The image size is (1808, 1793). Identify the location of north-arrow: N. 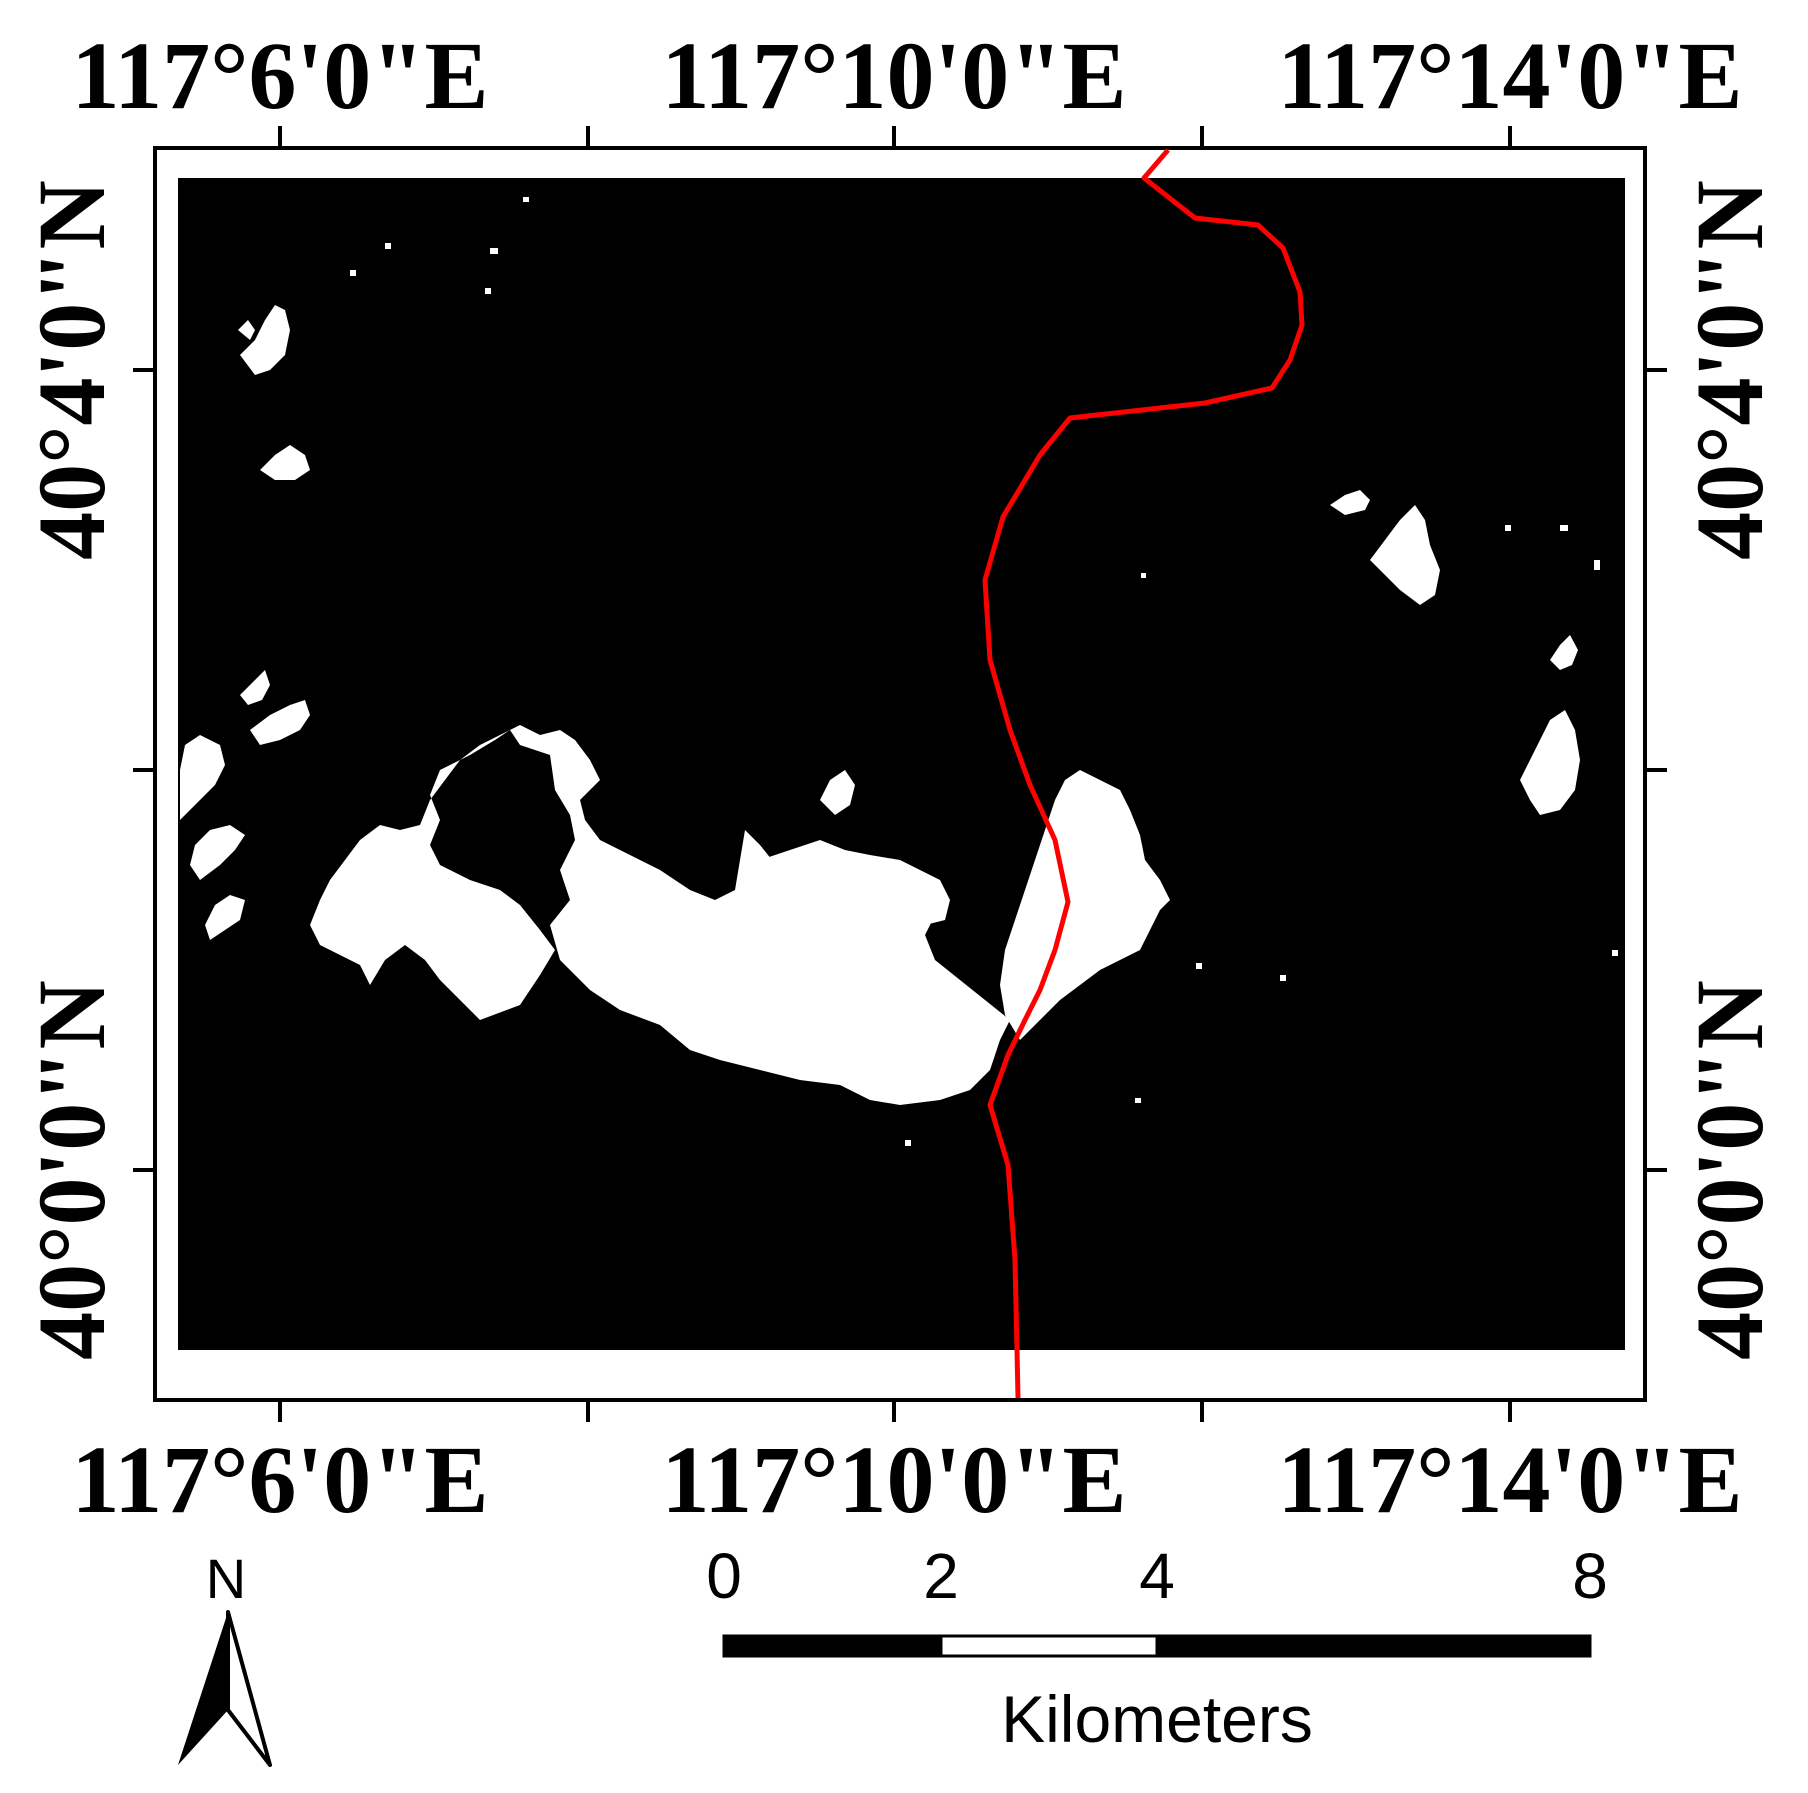
(225, 1657).